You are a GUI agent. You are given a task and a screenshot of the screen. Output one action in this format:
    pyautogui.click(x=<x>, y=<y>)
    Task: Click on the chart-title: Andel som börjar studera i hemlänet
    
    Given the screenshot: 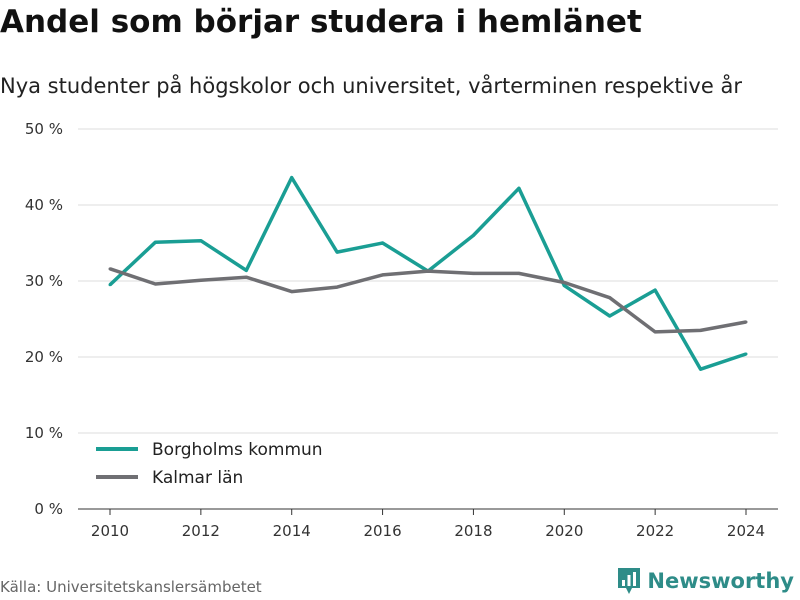 What is the action you would take?
    pyautogui.click(x=321, y=22)
    